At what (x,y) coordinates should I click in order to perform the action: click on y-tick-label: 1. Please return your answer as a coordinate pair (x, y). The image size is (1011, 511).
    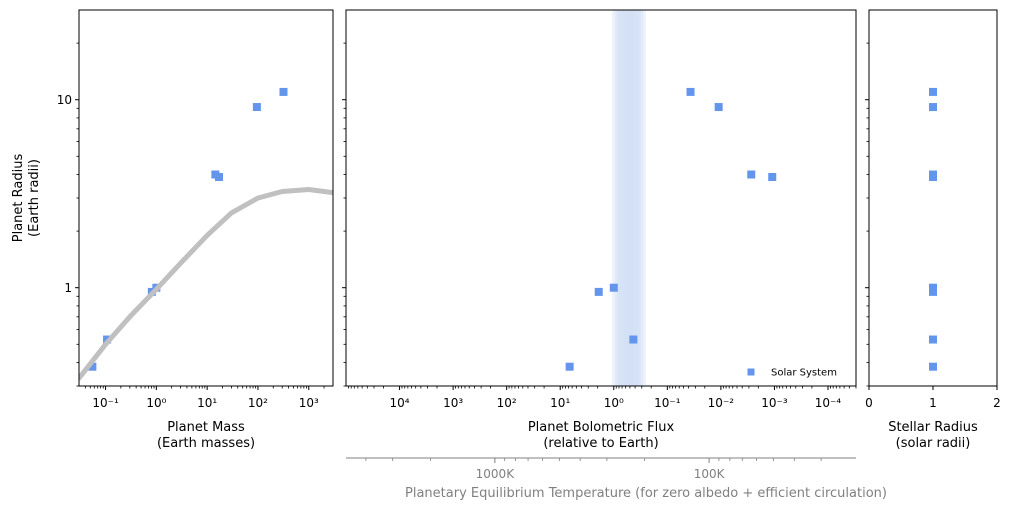
    Looking at the image, I should click on (68, 288).